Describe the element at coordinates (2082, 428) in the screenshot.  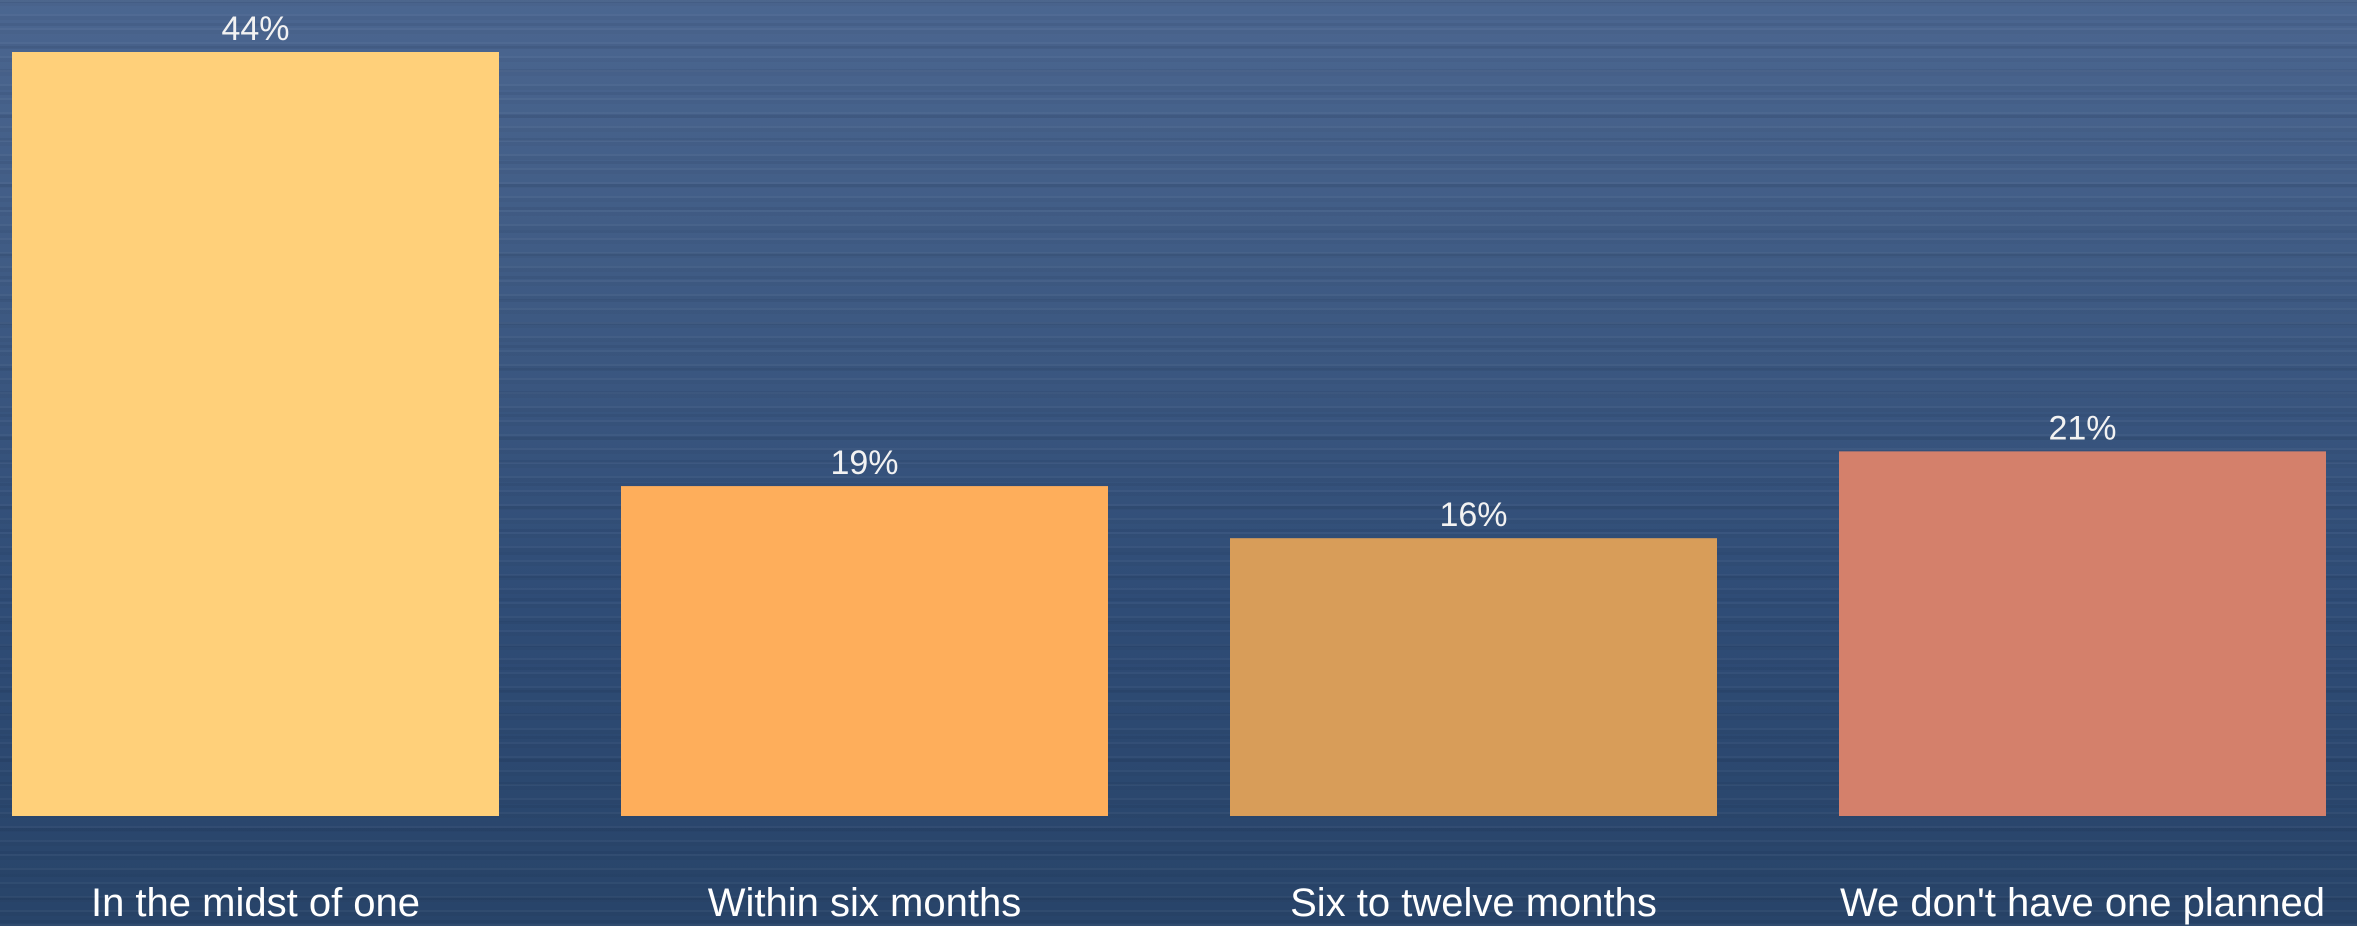
I see `data-label-3: 21%` at that location.